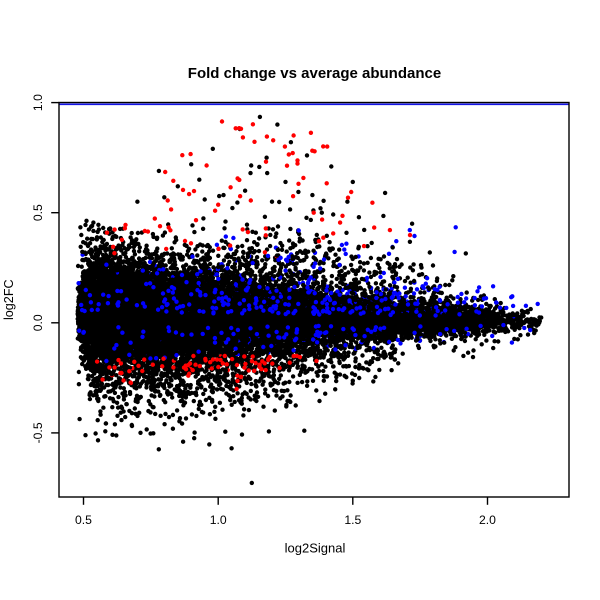  I want to click on svg-text: log2FC, so click(9, 299).